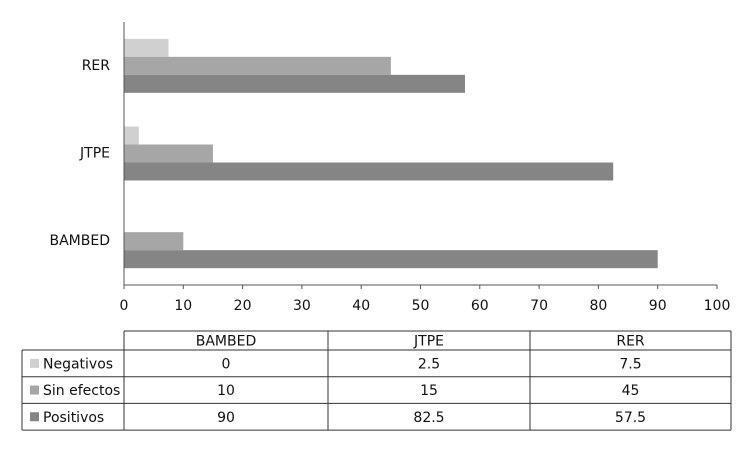 This screenshot has width=756, height=454. What do you see at coordinates (94, 154) in the screenshot?
I see `y-tick-label: JTPE` at bounding box center [94, 154].